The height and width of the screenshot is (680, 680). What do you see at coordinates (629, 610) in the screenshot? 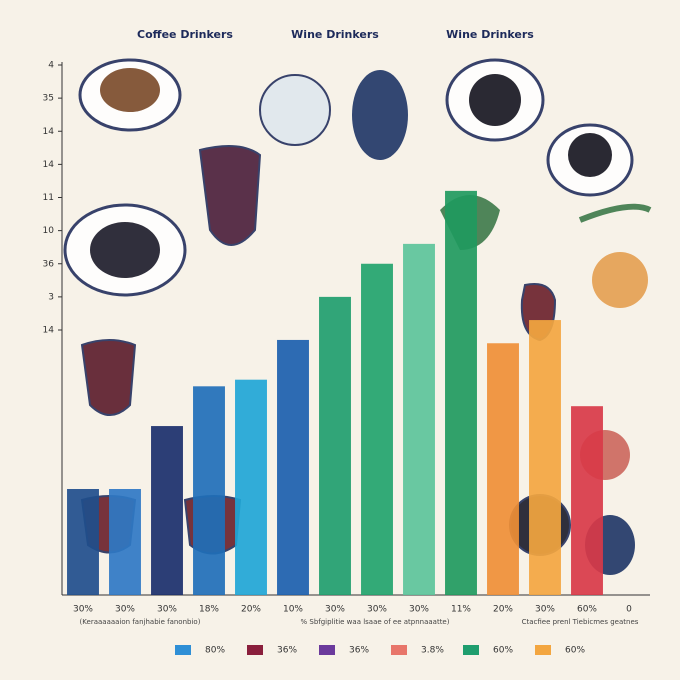
I see `x-tick-label: 0` at bounding box center [629, 610].